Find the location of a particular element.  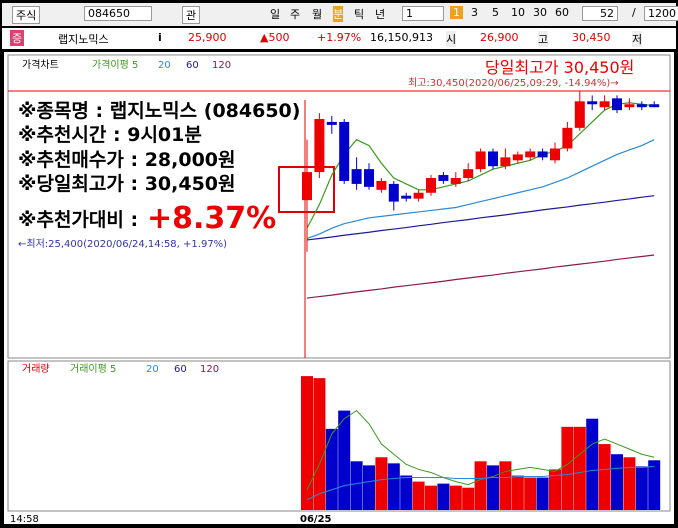

btn: 일 is located at coordinates (275, 14).